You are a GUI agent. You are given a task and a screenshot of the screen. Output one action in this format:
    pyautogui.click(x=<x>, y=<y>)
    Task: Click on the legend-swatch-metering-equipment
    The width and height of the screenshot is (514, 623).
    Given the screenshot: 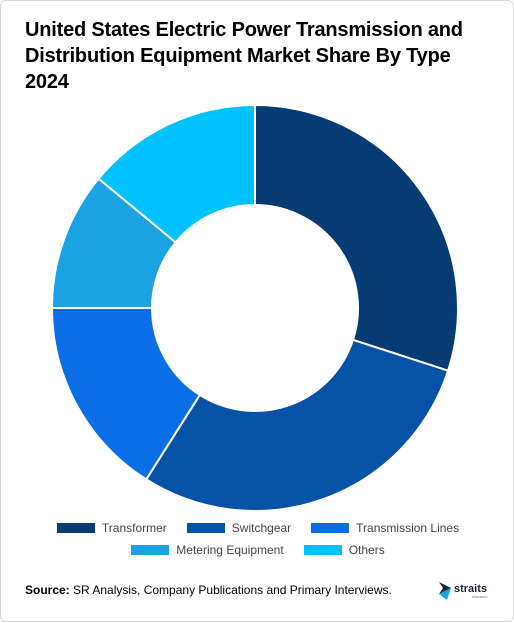 What is the action you would take?
    pyautogui.click(x=150, y=550)
    